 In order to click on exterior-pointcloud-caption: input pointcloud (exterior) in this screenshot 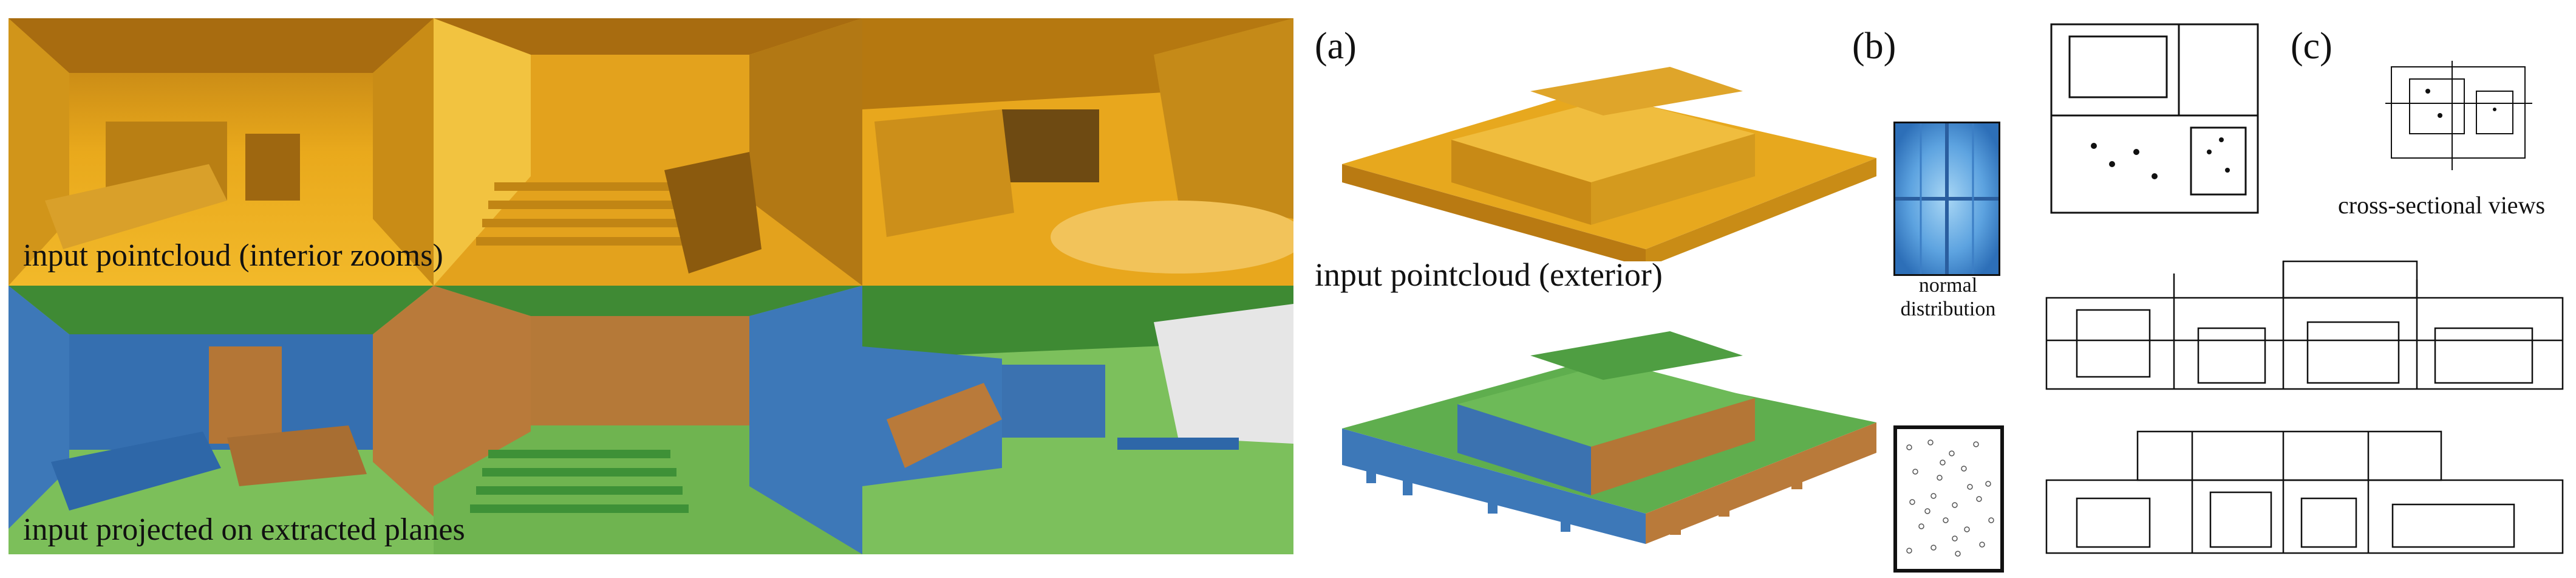, I will do `click(1489, 274)`.